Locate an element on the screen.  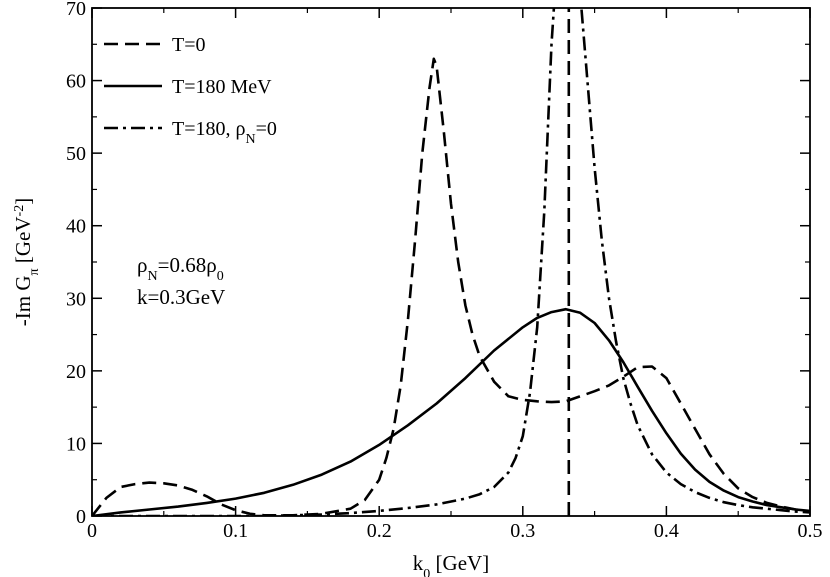
legend: T=0 T=180 MeV T=180, ρN=0 is located at coordinates (190, 90).